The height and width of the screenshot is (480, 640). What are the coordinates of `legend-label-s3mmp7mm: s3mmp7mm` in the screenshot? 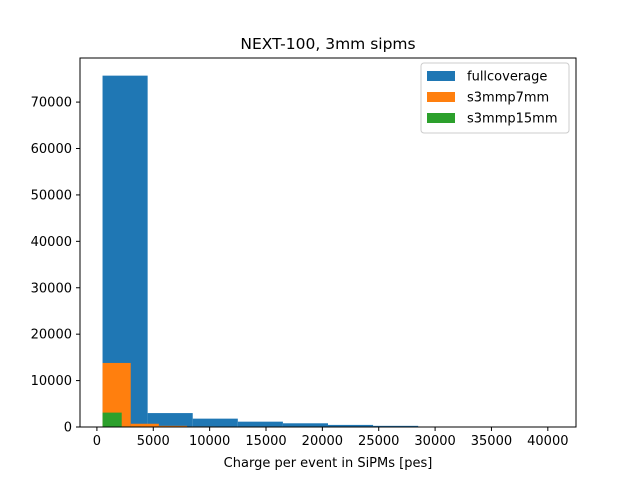 It's located at (508, 98).